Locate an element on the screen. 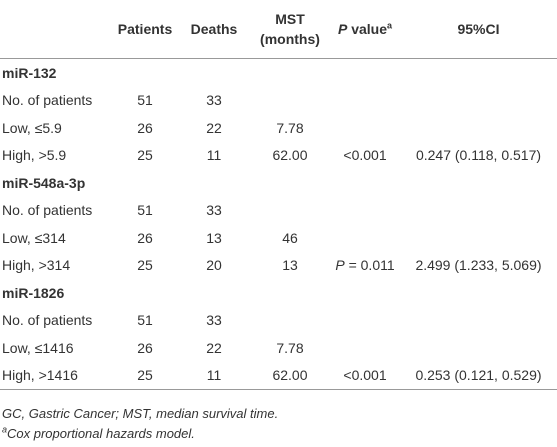 This screenshot has width=557, height=447. cell-text: High, >5.9 is located at coordinates (34, 155).